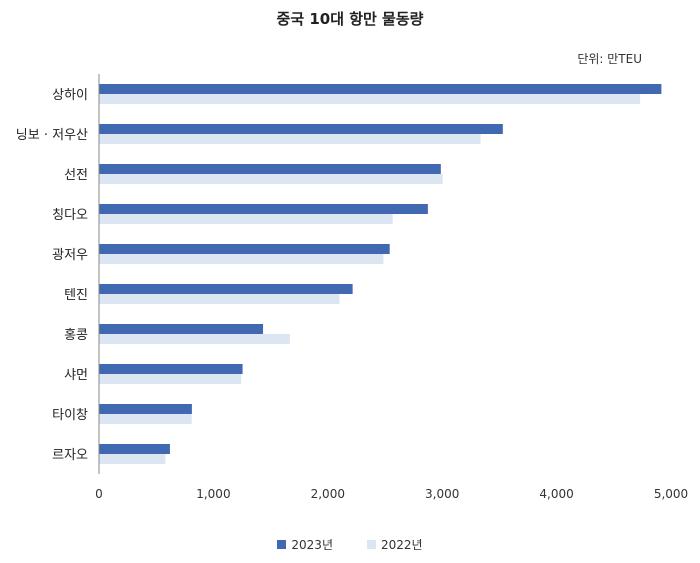 This screenshot has width=700, height=563. I want to click on category-label: 타이창, so click(70, 415).